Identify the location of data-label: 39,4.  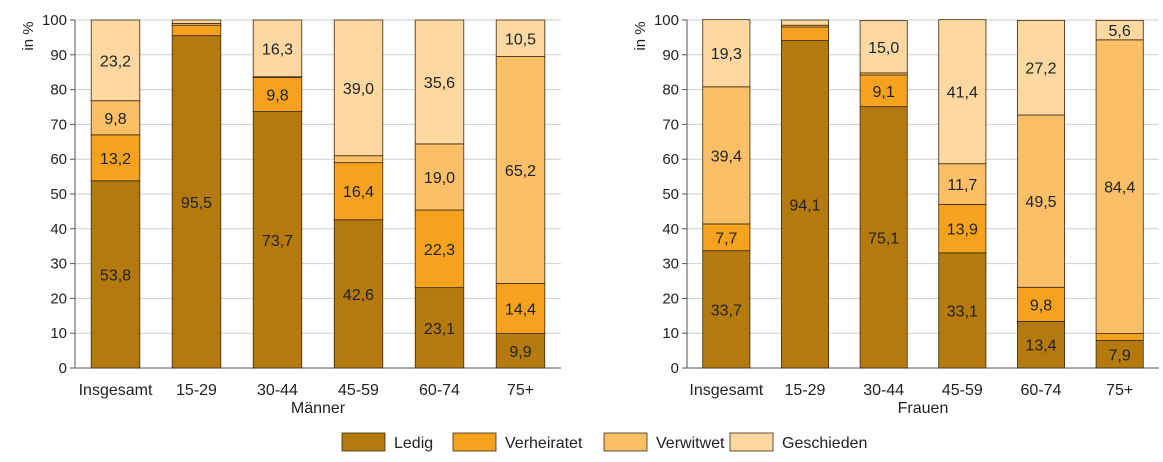
(726, 156).